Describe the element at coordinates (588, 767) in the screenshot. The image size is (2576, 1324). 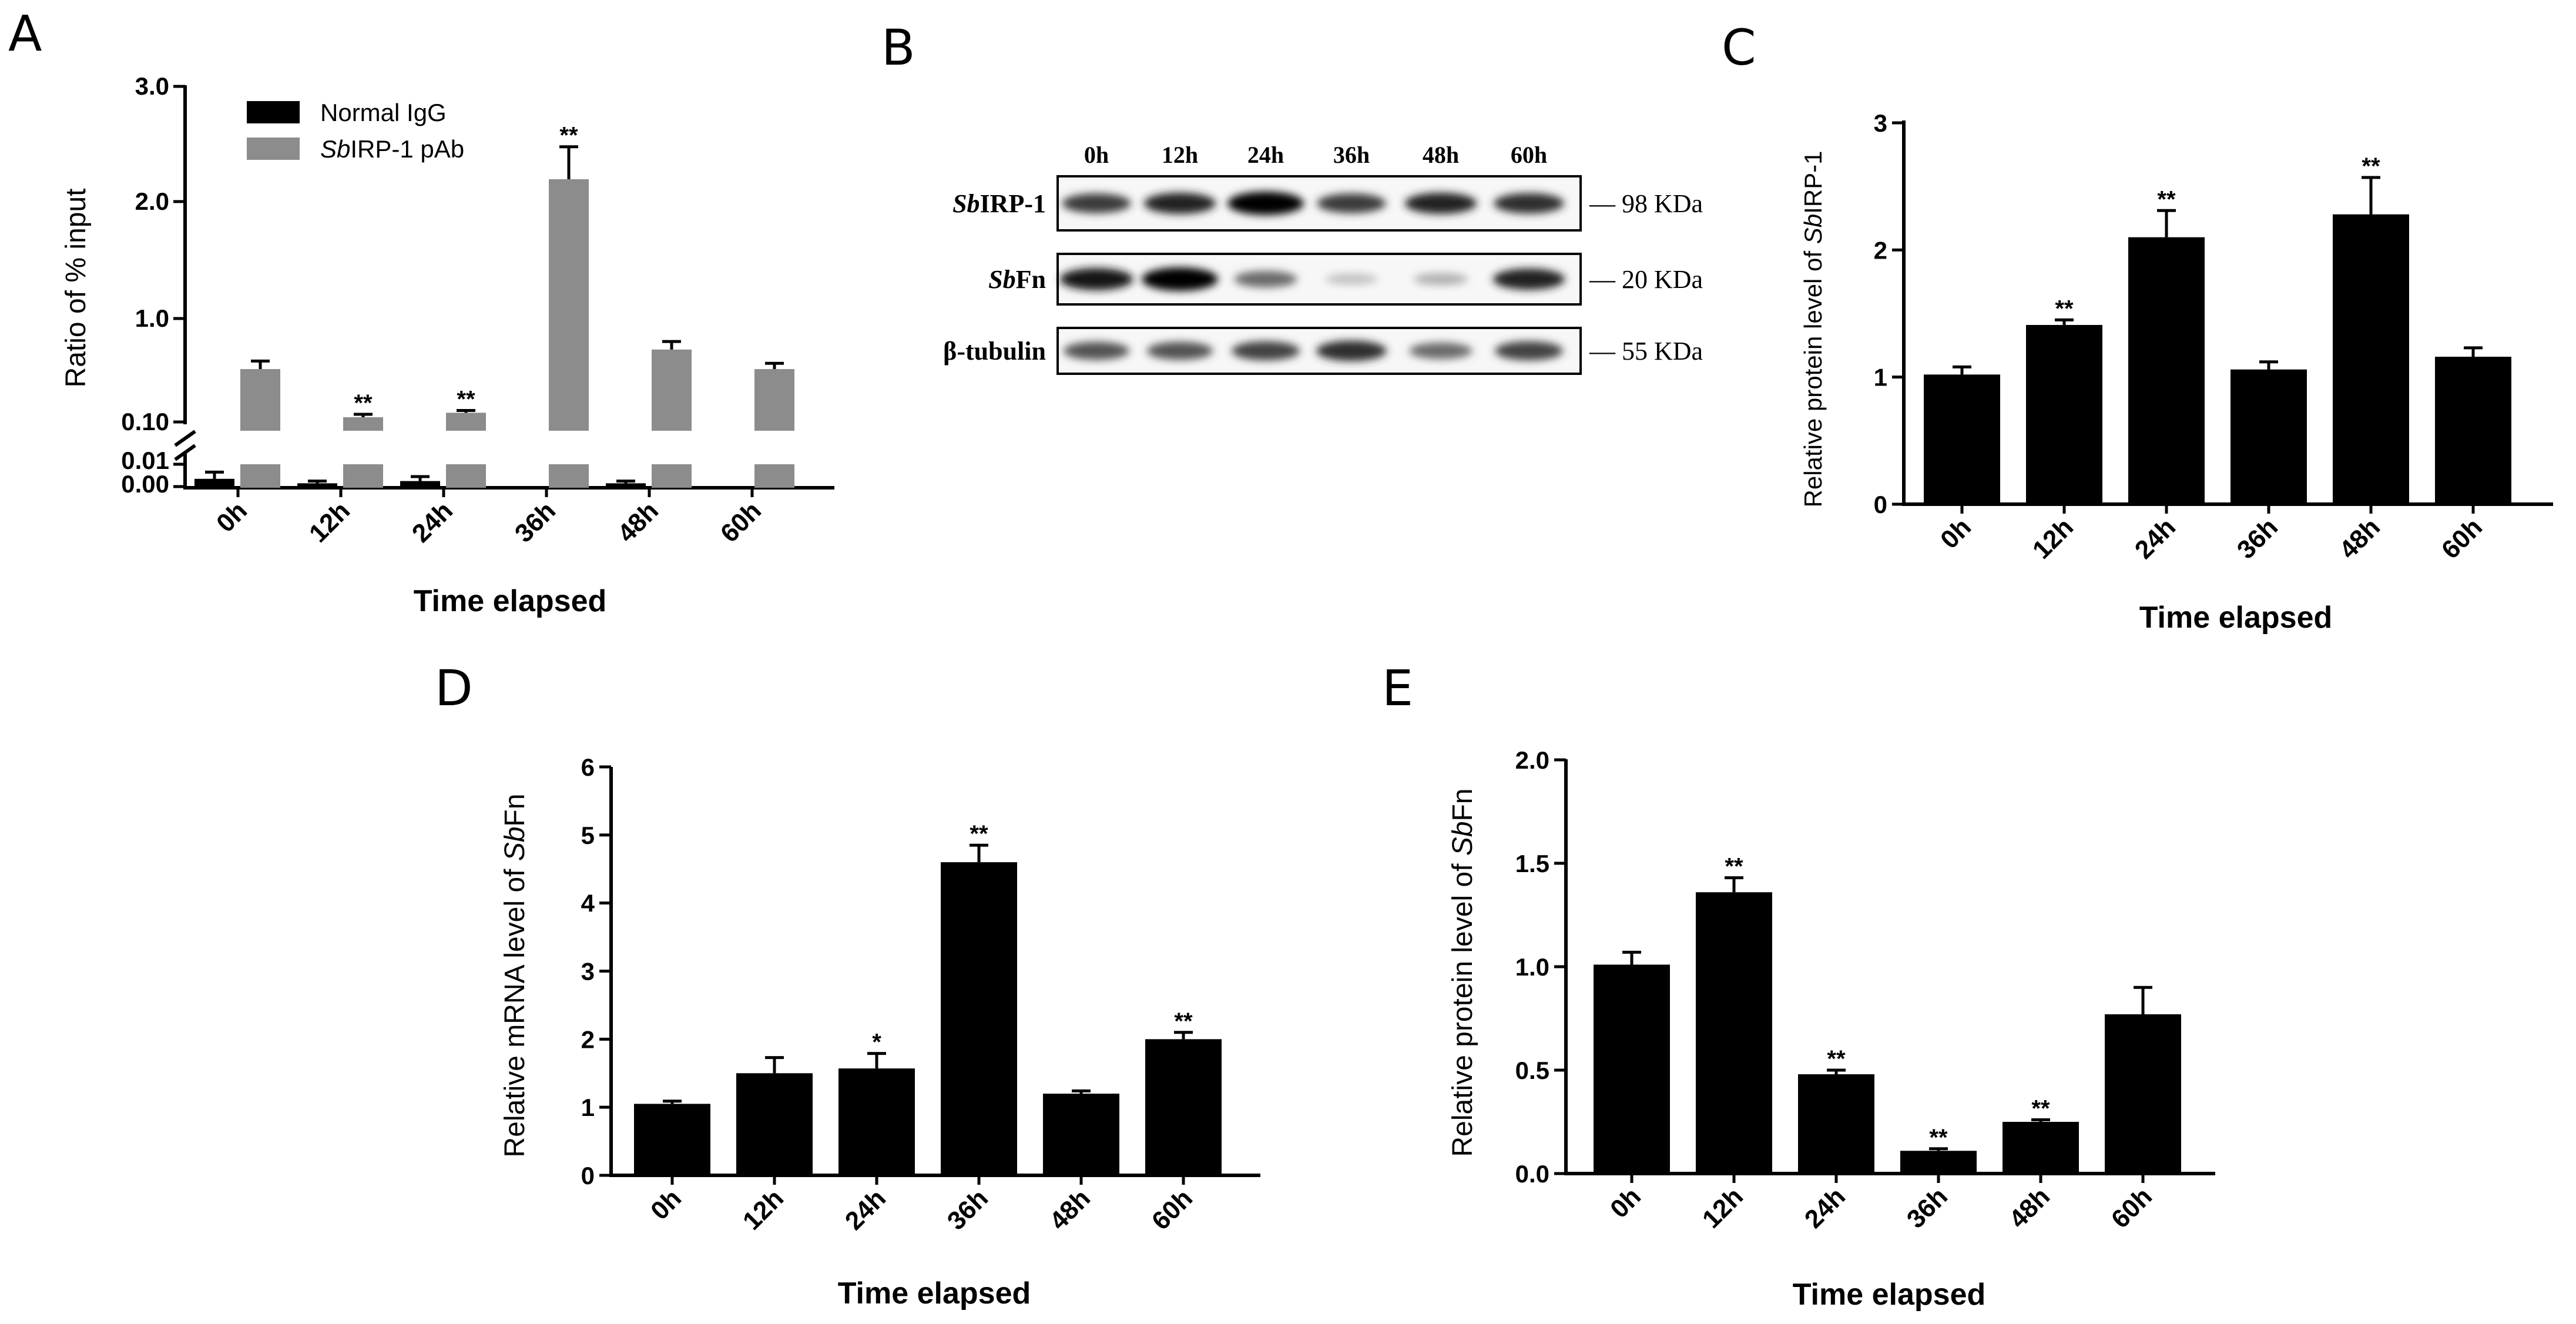
I see `panel-d-ytick-label: 6` at that location.